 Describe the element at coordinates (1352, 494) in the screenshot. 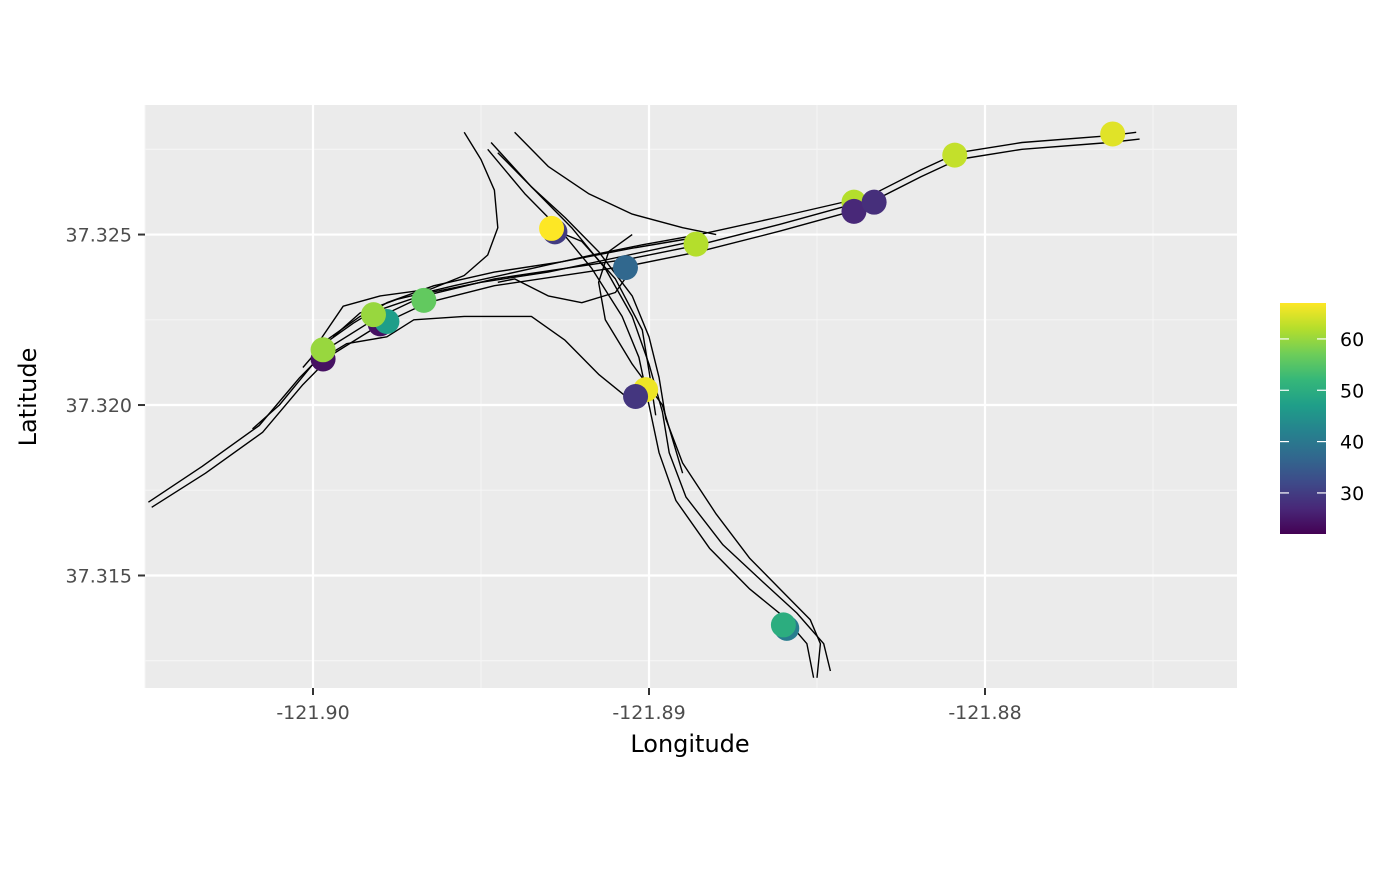

I see `legend-label: 30` at that location.